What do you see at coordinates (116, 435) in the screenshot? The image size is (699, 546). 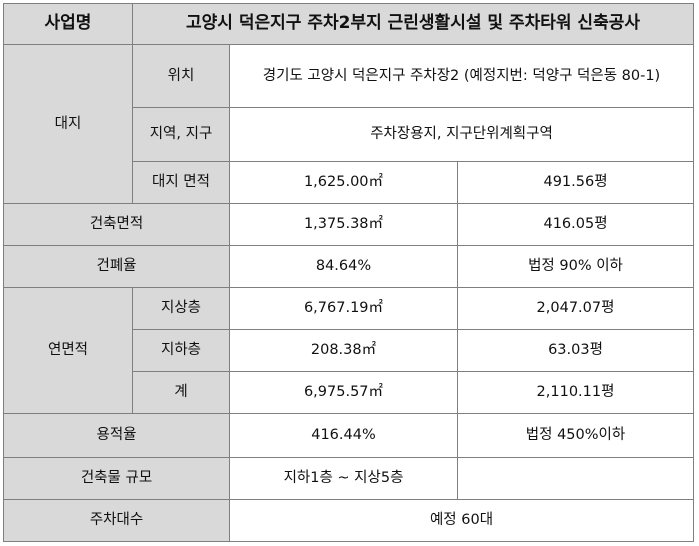 I see `far-label: 용적율` at bounding box center [116, 435].